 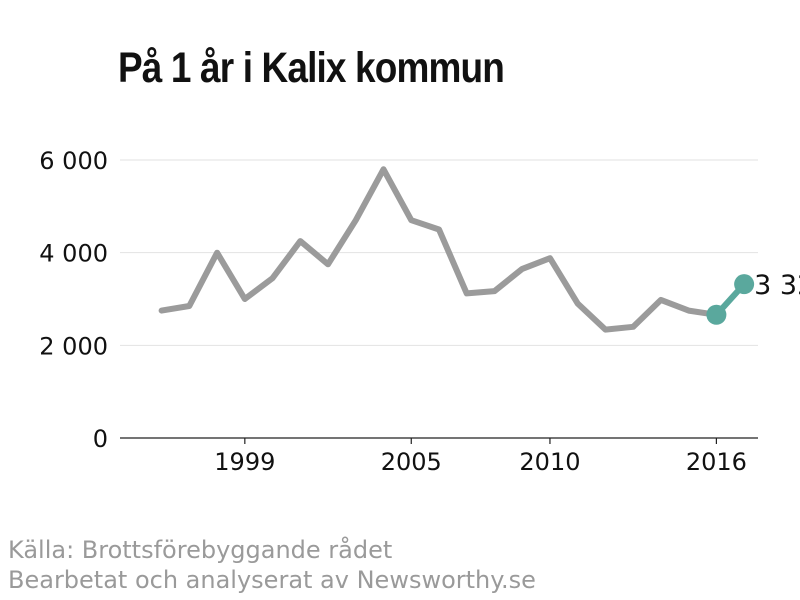 I want to click on y-tick-label-6000: 6 000, so click(x=73, y=161).